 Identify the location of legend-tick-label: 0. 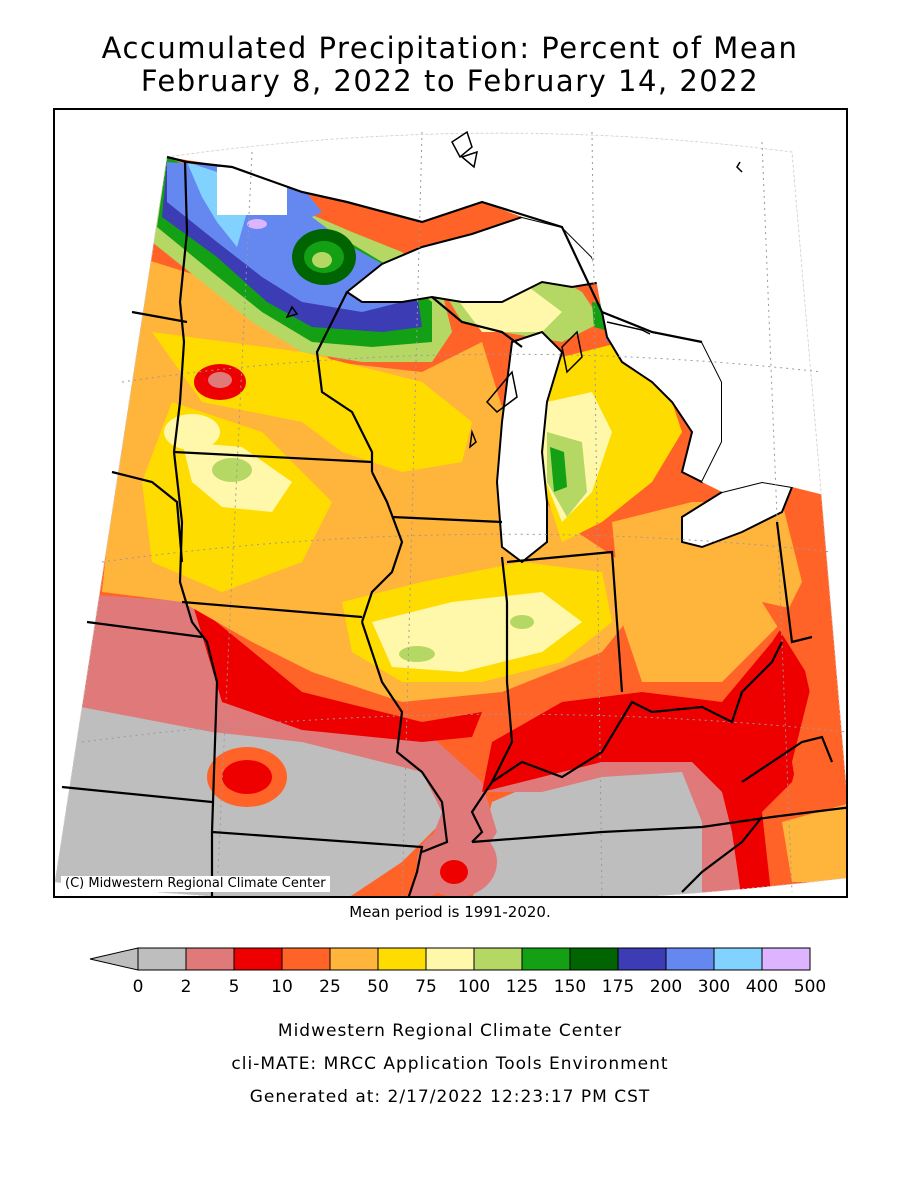
(138, 987).